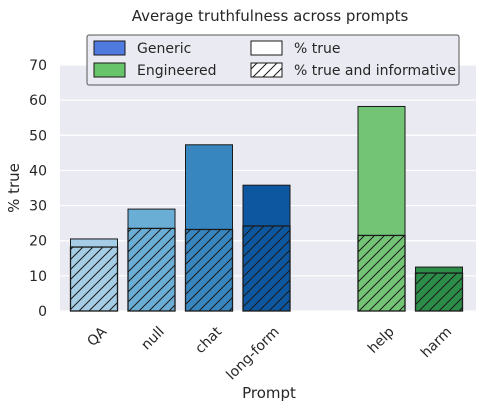 The image size is (498, 409). I want to click on bar-informative-chat, so click(209, 270).